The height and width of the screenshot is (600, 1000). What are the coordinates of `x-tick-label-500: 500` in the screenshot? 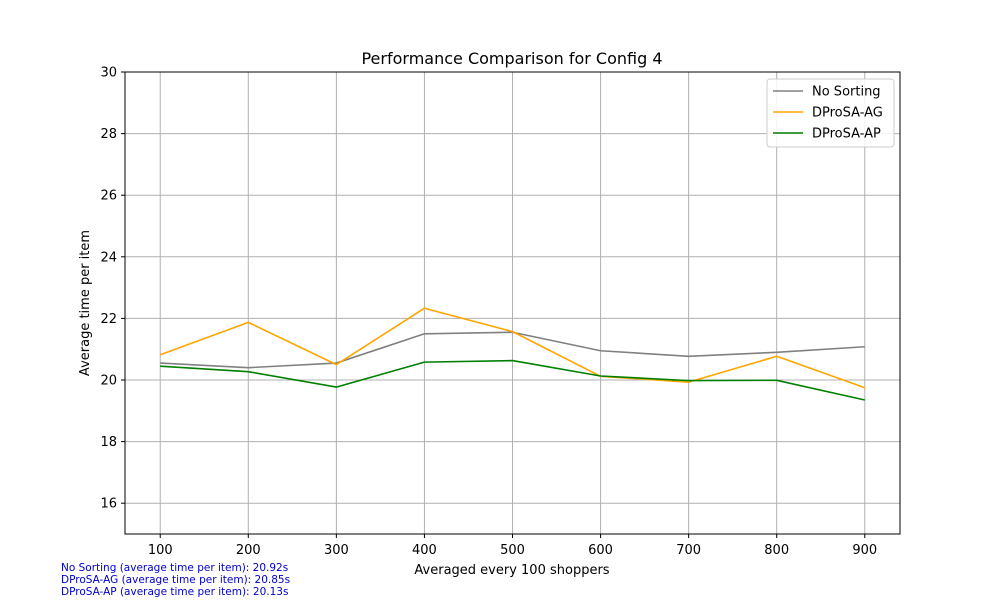 It's located at (512, 550).